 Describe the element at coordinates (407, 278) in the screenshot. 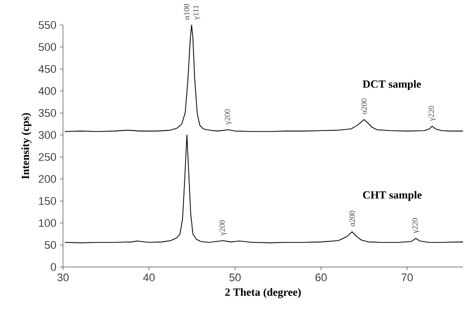

I see `x-tick-label: 70` at that location.